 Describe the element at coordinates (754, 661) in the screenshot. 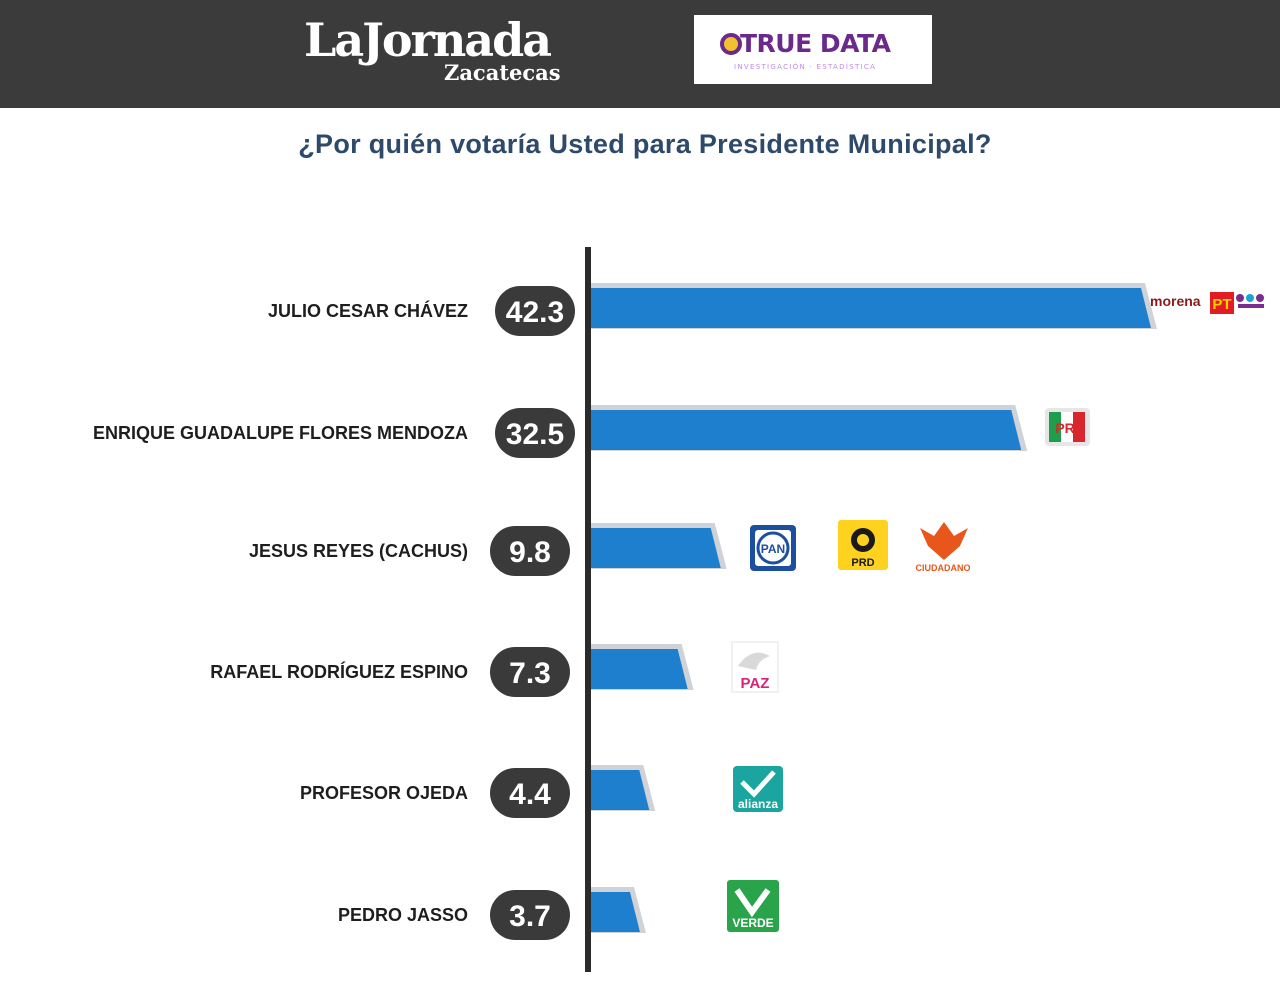

I see `paz-logo-dove` at that location.